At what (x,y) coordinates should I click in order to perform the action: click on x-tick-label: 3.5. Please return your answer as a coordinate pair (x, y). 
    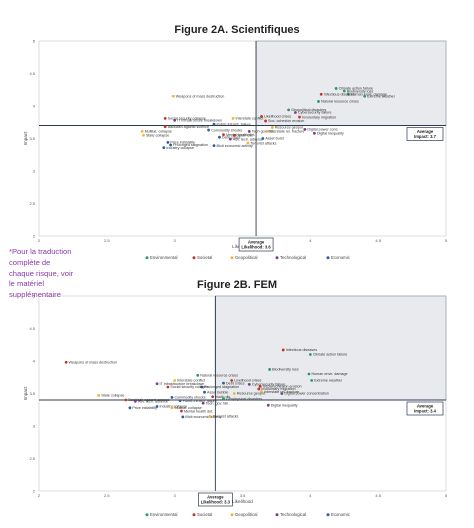
    Looking at the image, I should click on (243, 495).